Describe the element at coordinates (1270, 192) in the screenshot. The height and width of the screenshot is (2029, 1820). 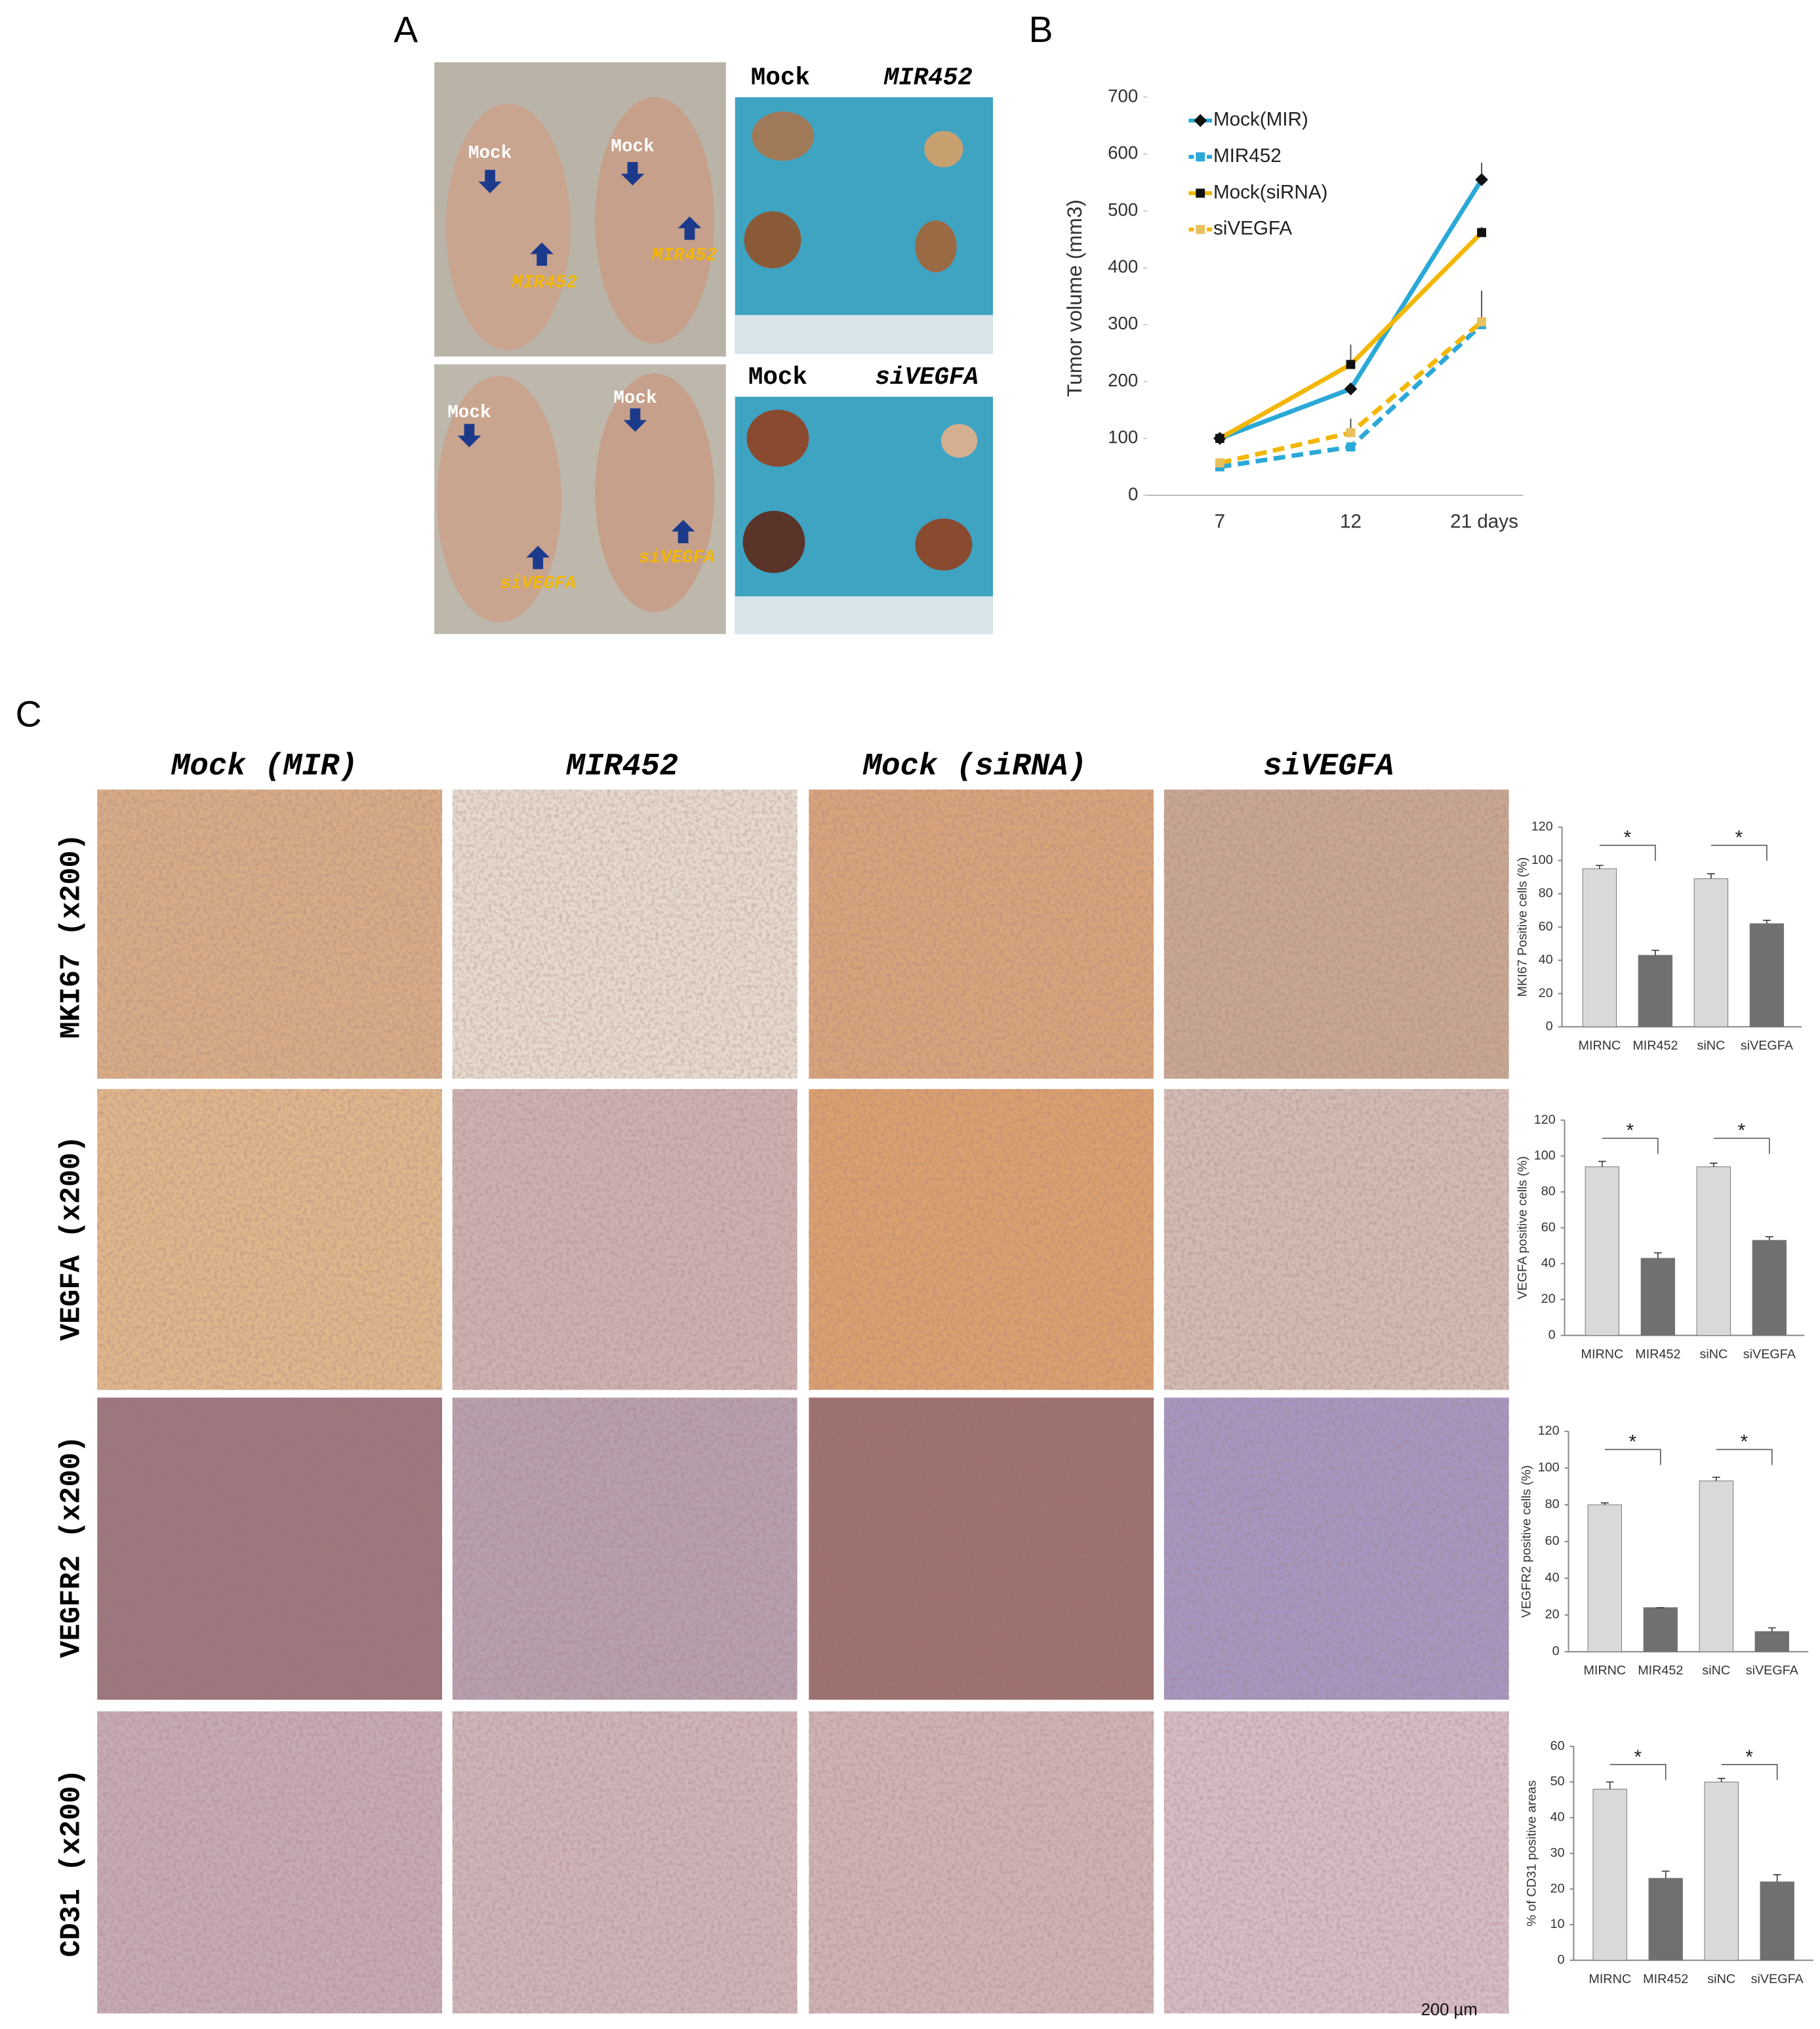
I see `legend-label: Mock(siRNA)` at that location.